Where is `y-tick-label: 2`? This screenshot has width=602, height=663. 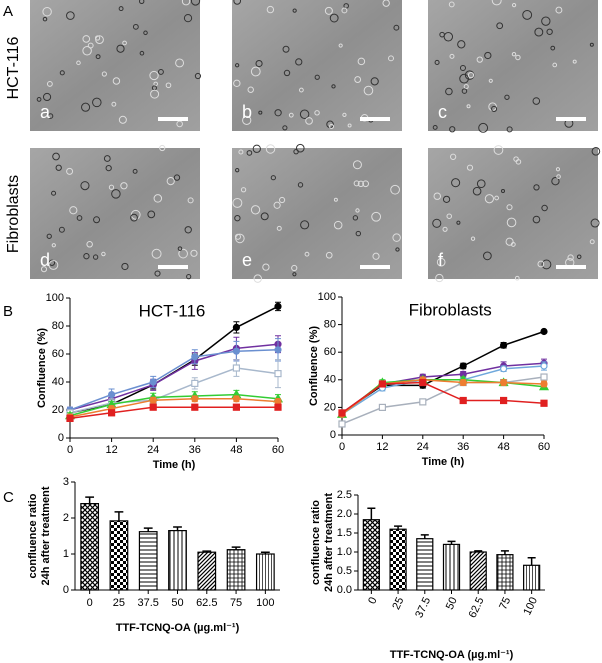 y-tick-label: 2 is located at coordinates (66, 518).